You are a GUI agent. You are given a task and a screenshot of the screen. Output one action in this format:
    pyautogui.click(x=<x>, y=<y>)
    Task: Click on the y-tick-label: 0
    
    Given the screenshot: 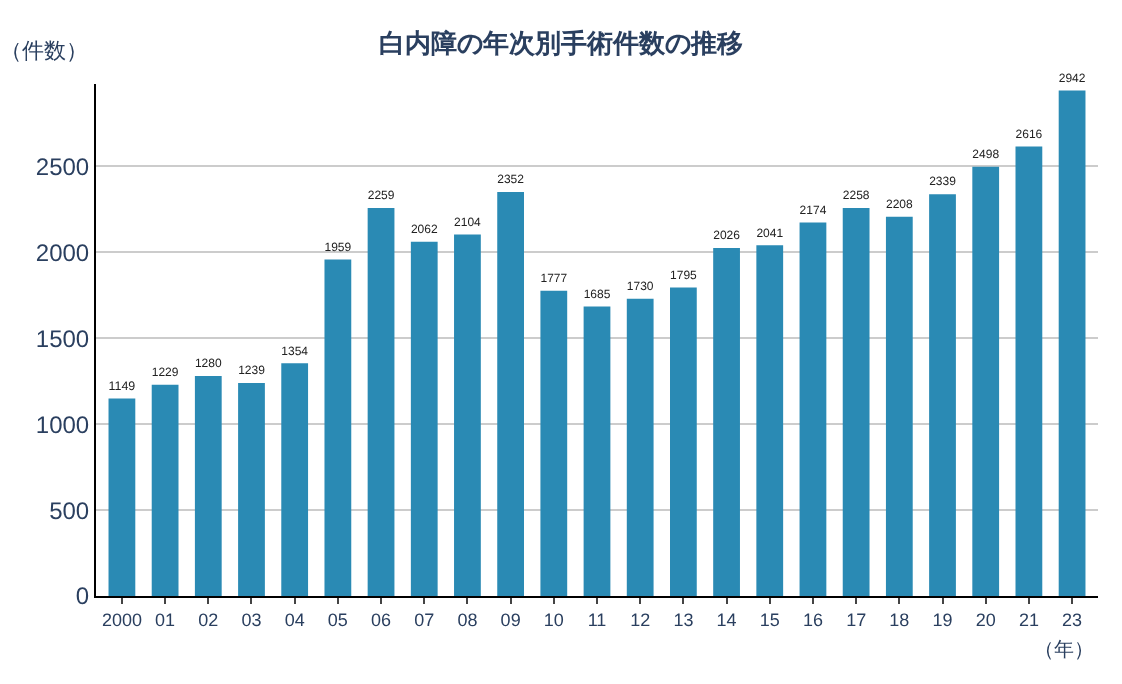 What is the action you would take?
    pyautogui.click(x=82, y=596)
    